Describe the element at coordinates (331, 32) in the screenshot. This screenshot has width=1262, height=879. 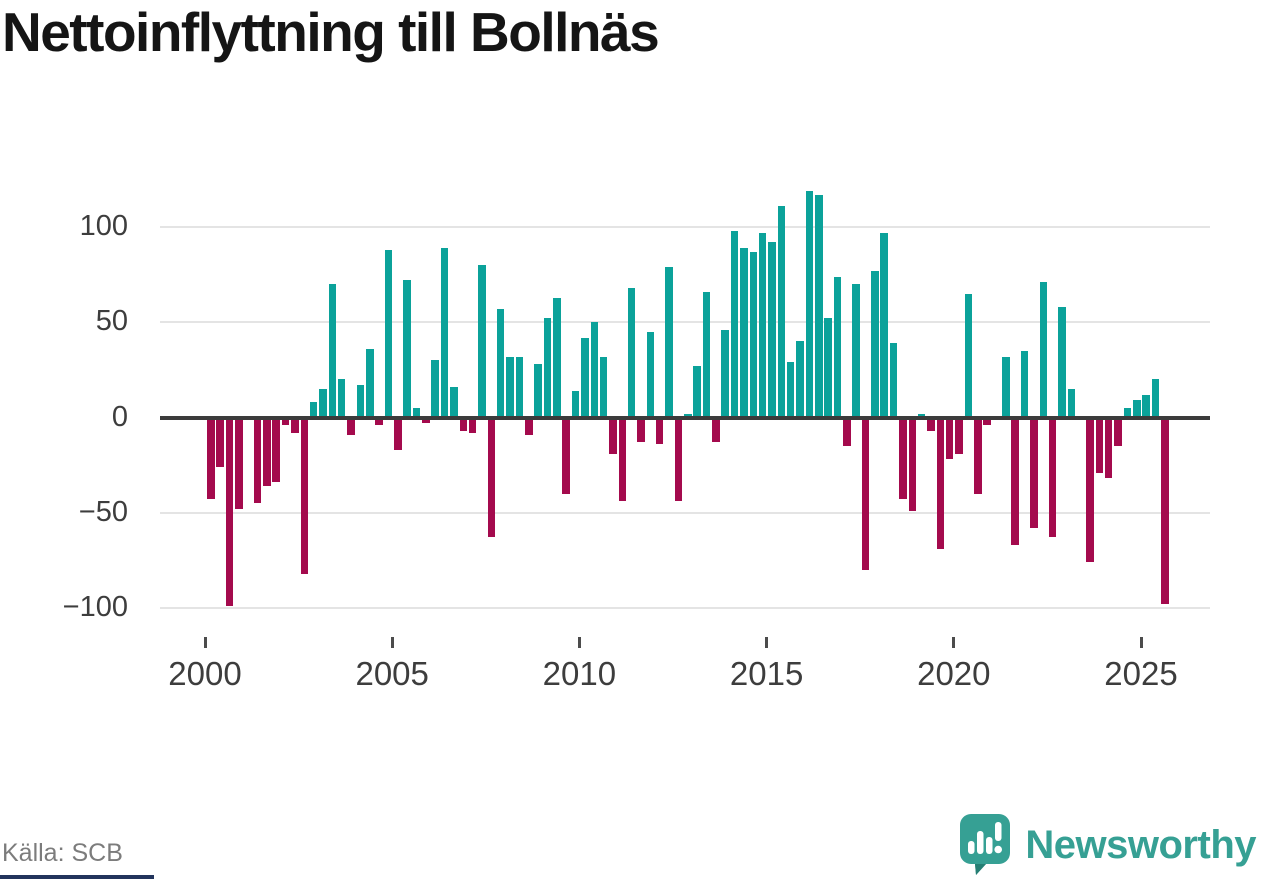
I see `chart-title: Nettoinflyttning till Bollnäs` at that location.